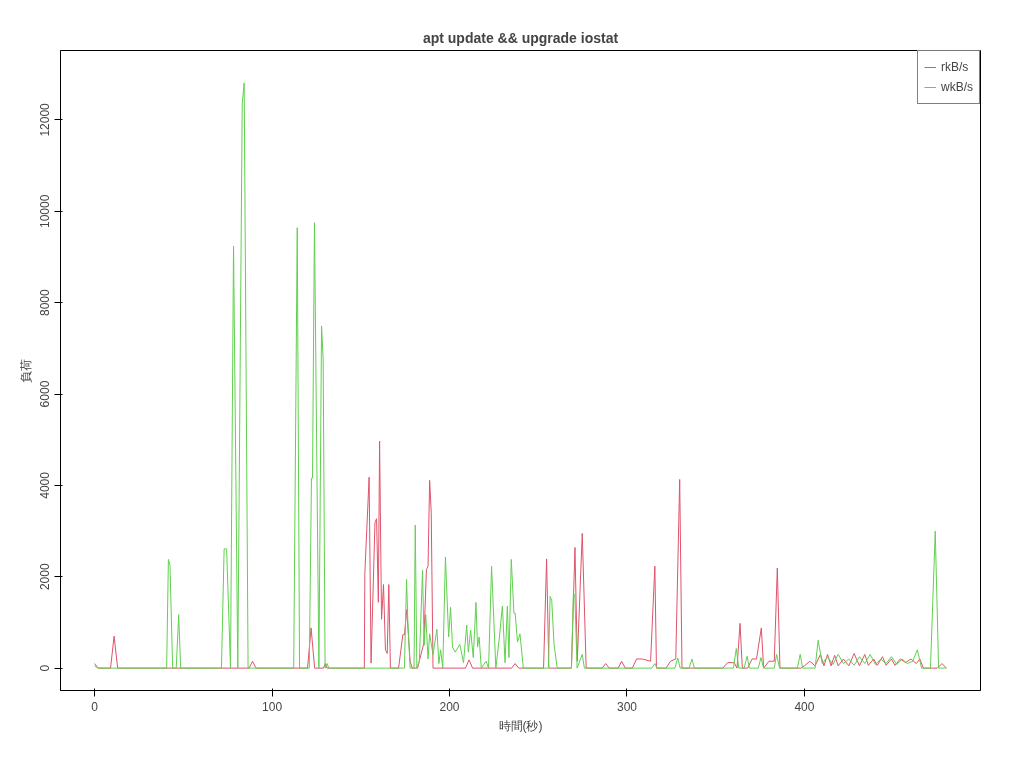 The width and height of the screenshot is (1024, 768). What do you see at coordinates (45, 394) in the screenshot?
I see `y-tick-label: 6000` at bounding box center [45, 394].